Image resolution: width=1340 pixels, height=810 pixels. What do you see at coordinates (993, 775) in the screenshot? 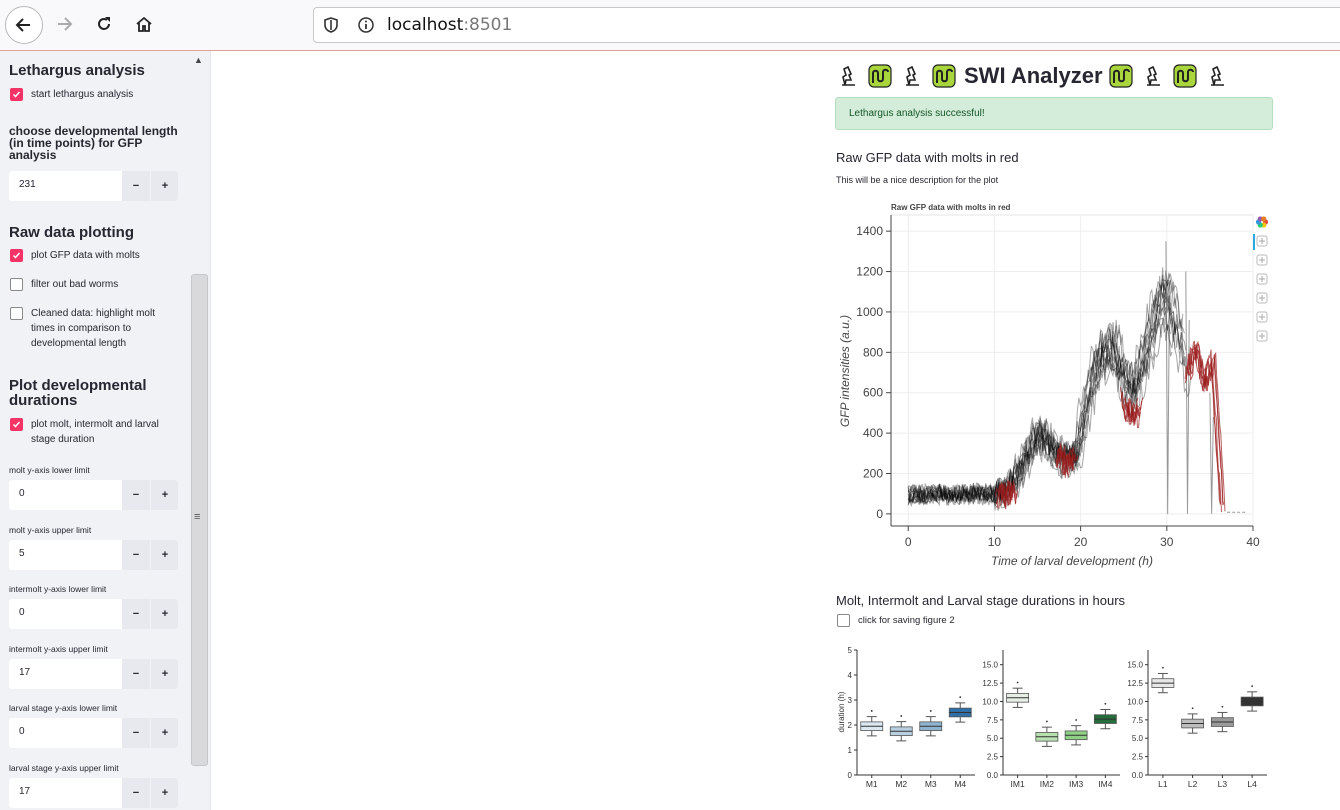
I see `y-tick-label: 0.0` at bounding box center [993, 775].